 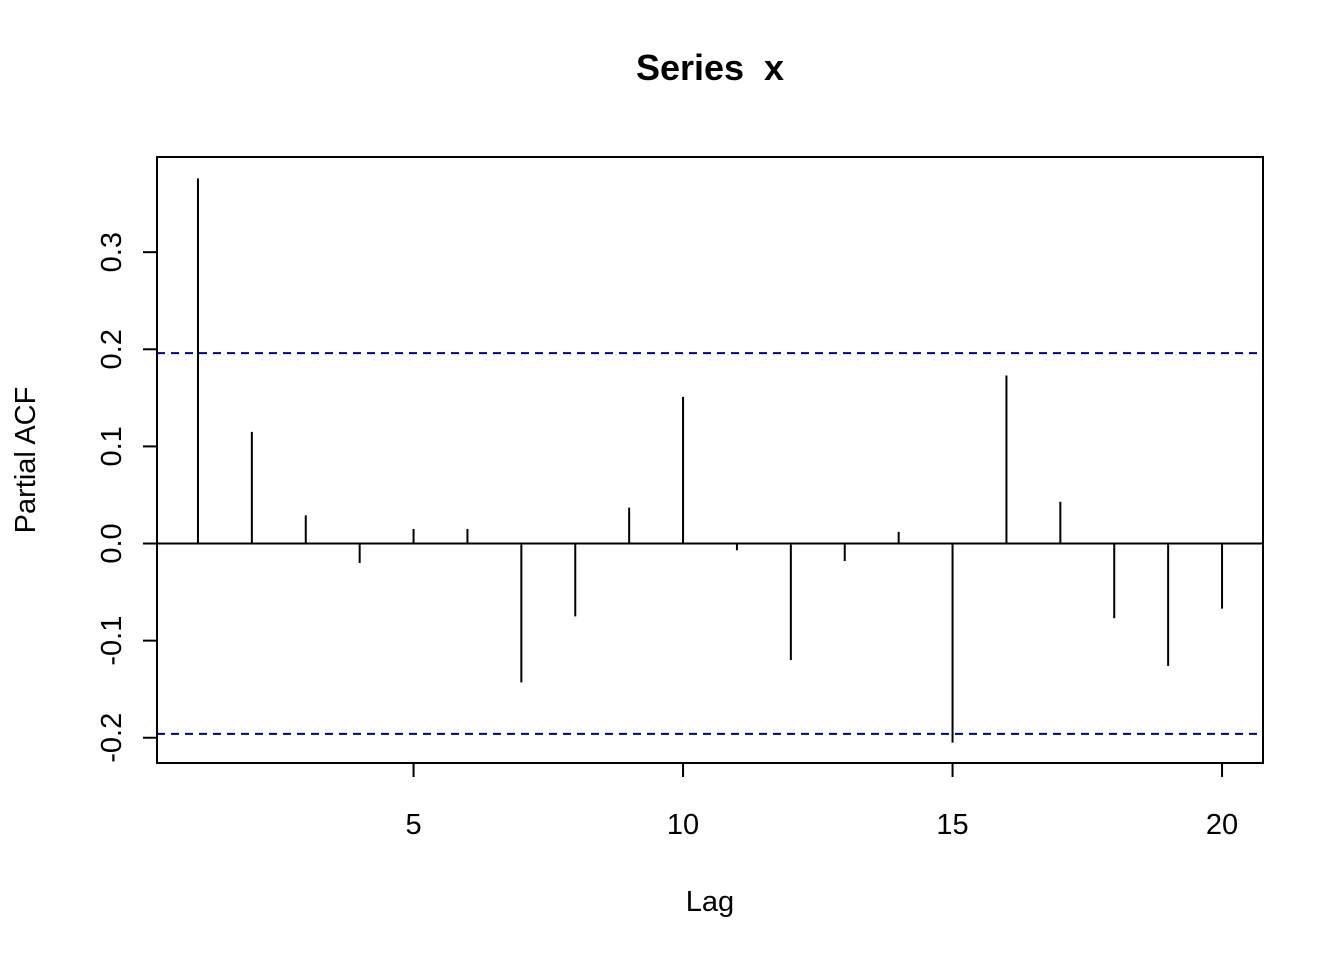 What do you see at coordinates (112, 349) in the screenshot?
I see `y-tick-label: 0.2` at bounding box center [112, 349].